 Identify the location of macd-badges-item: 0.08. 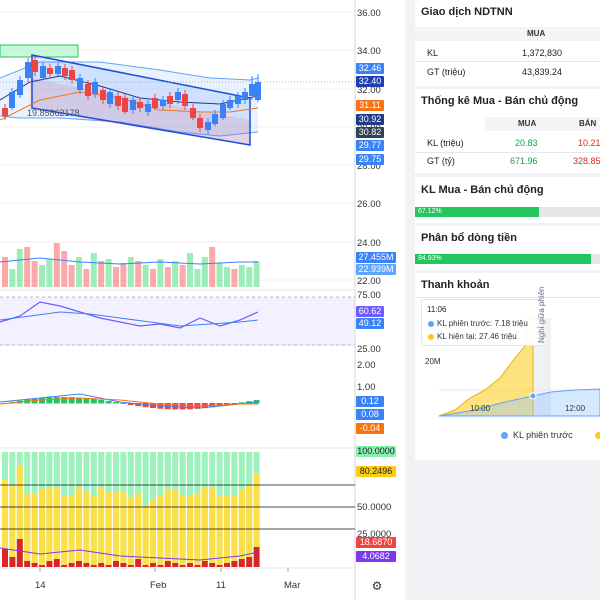
(370, 414).